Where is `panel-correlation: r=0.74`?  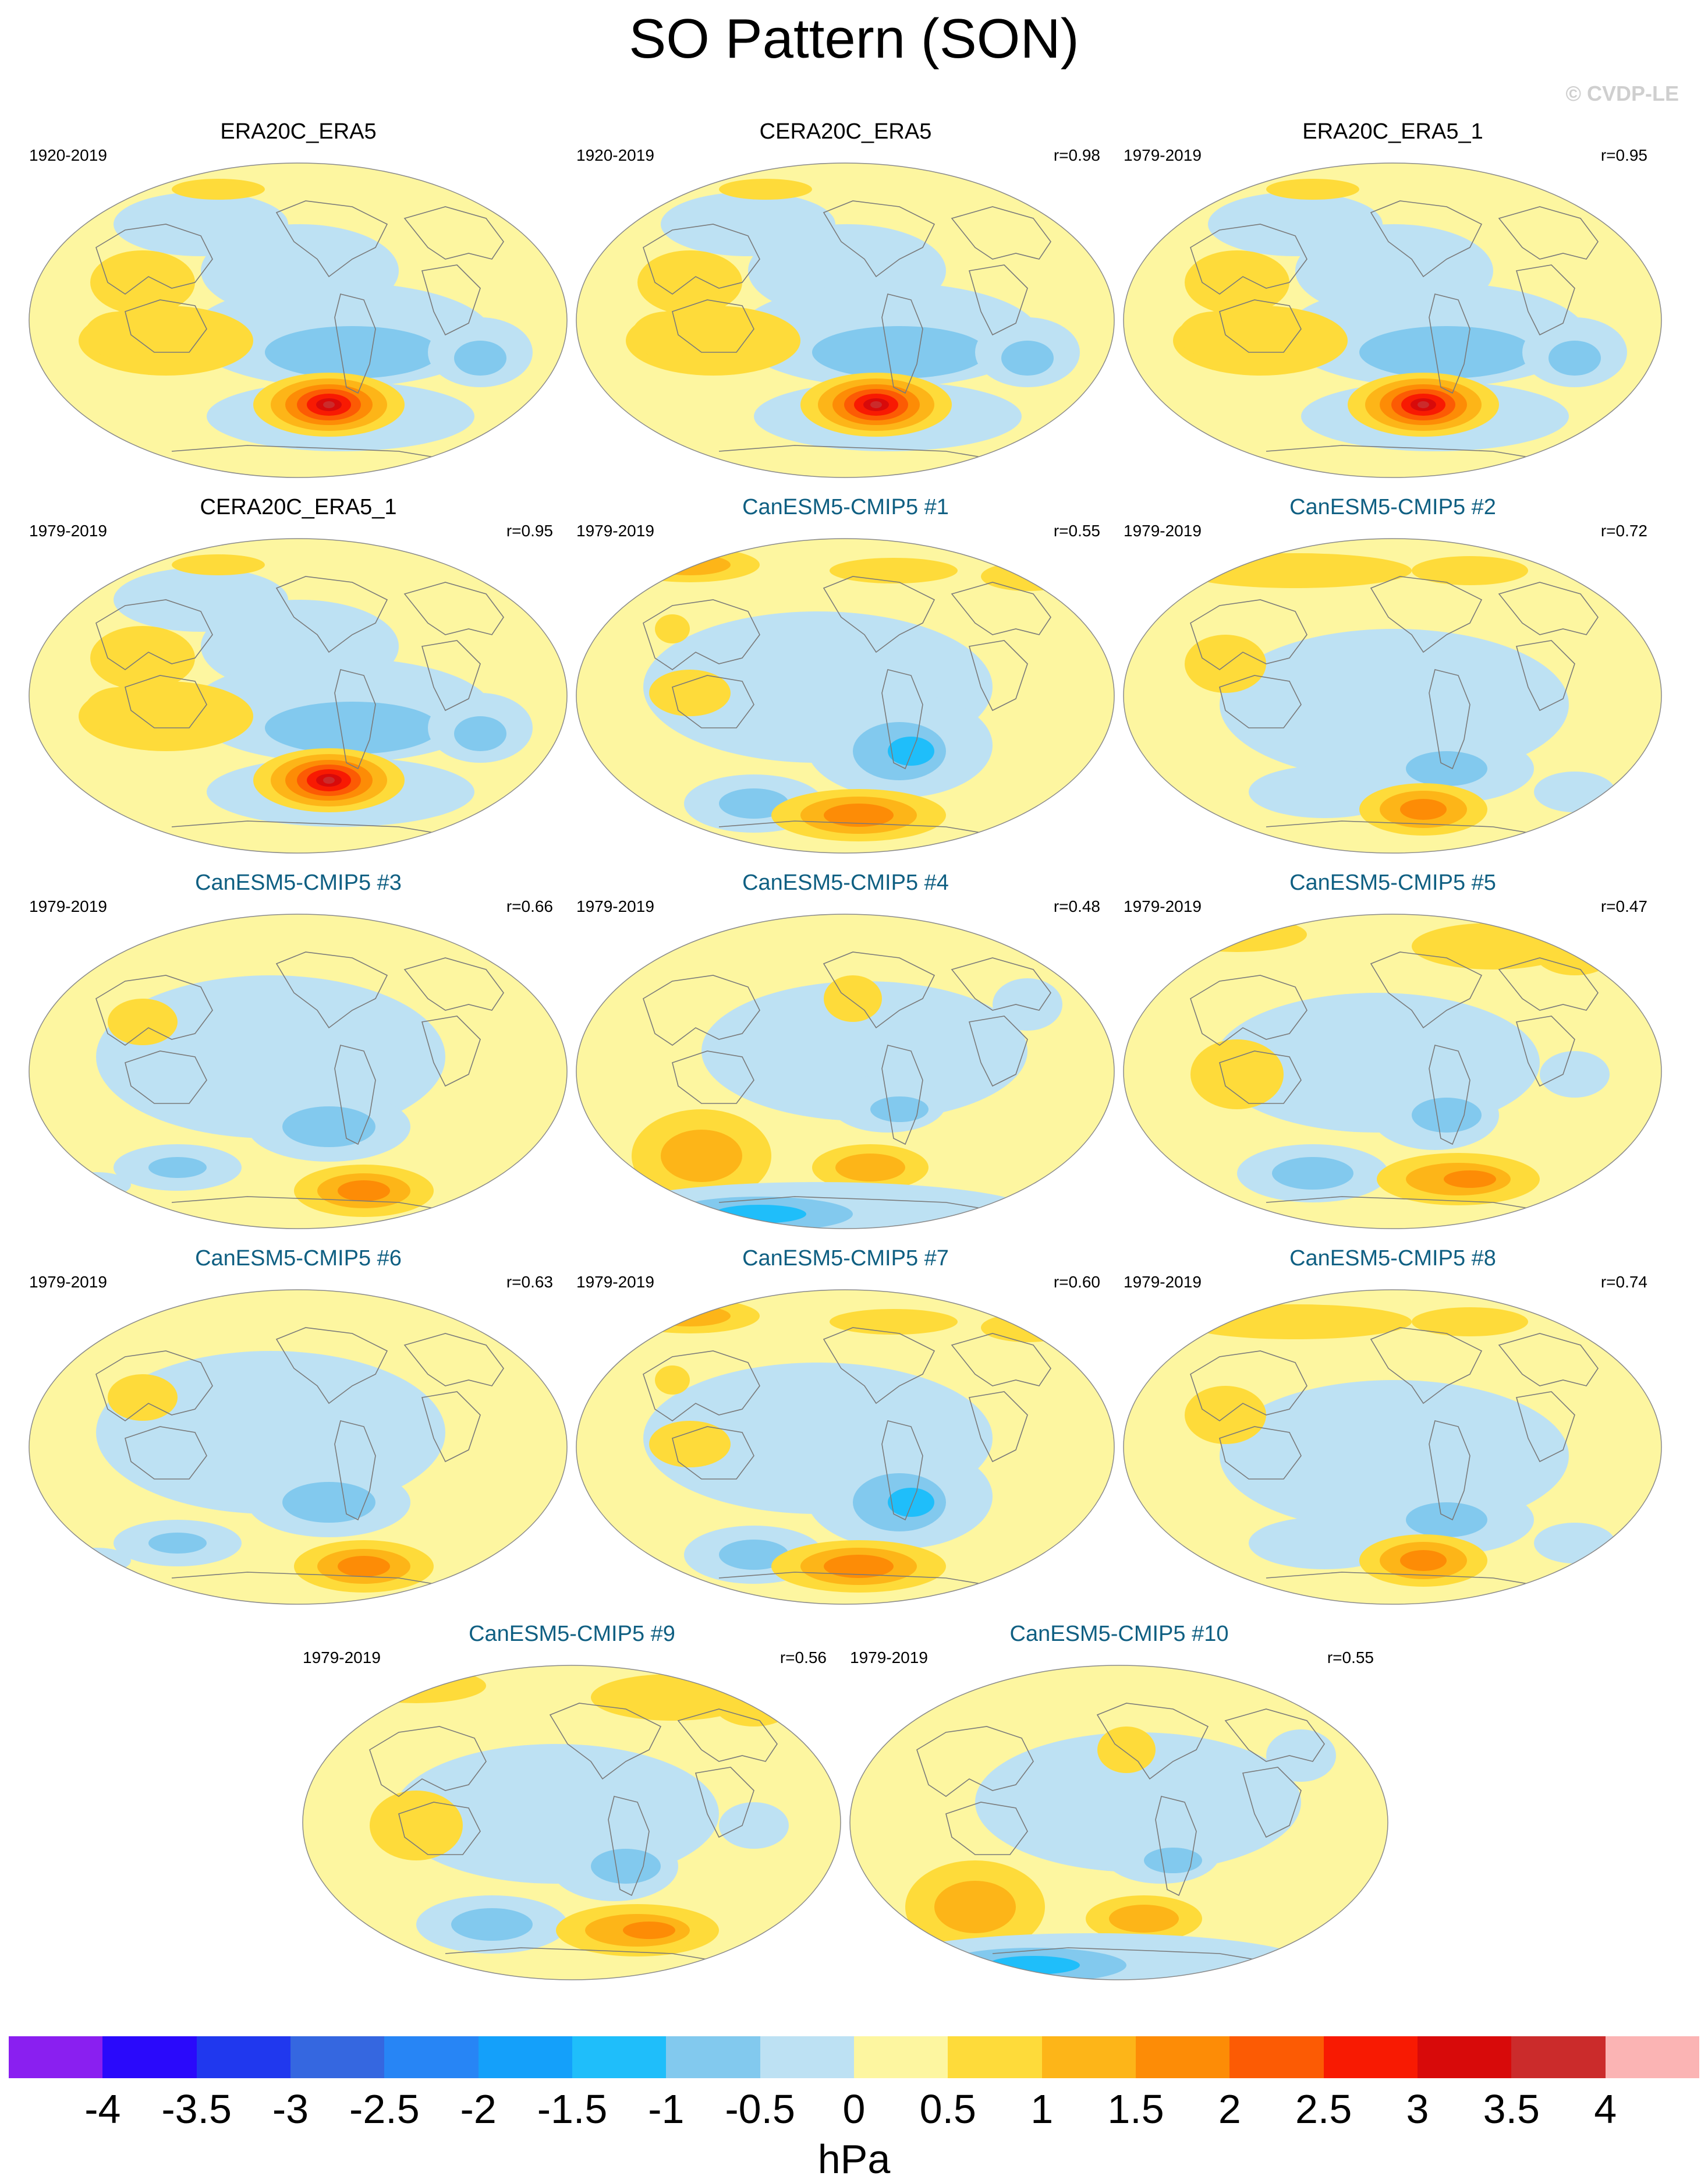
panel-correlation: r=0.74 is located at coordinates (1623, 1282).